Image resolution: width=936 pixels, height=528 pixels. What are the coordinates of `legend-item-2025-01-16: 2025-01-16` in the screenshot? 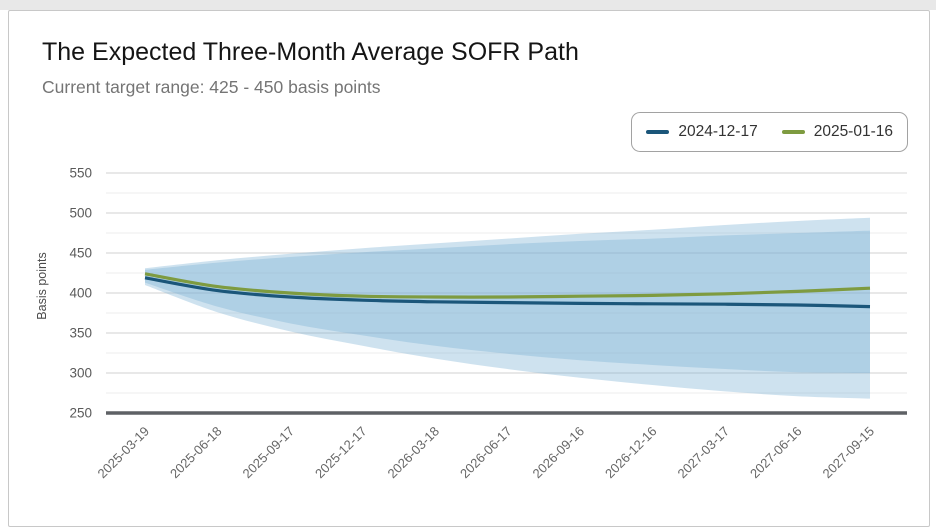 It's located at (837, 132).